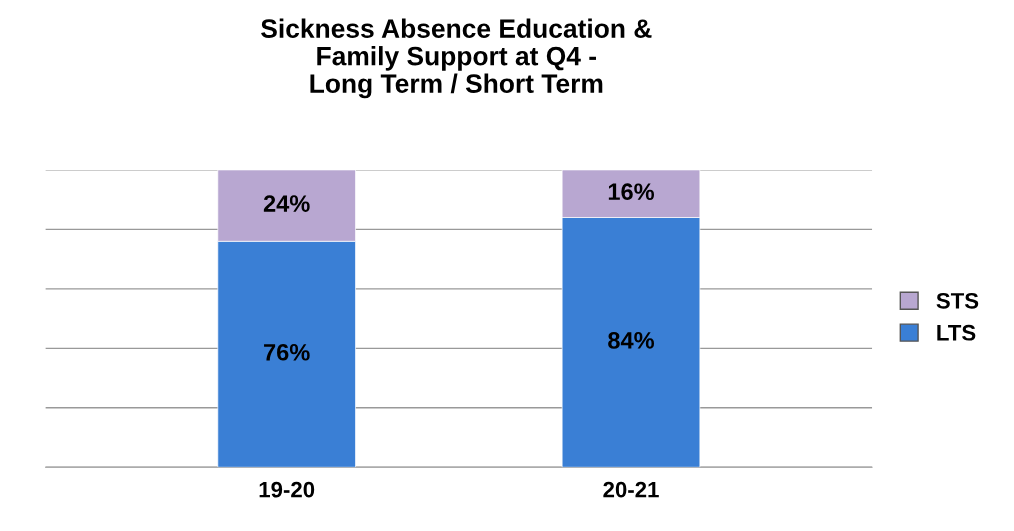 Image resolution: width=1014 pixels, height=531 pixels. Describe the element at coordinates (631, 340) in the screenshot. I see `data-label: 84%` at that location.